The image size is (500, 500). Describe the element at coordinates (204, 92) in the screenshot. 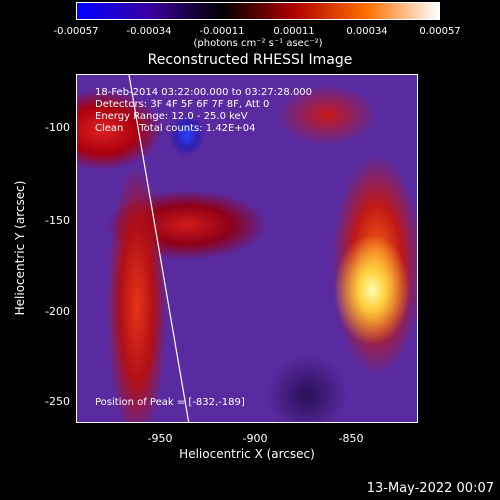

I see `time-range-label: 18-Feb-2014 03:22:00.000 to 03:27:28.000` at that location.